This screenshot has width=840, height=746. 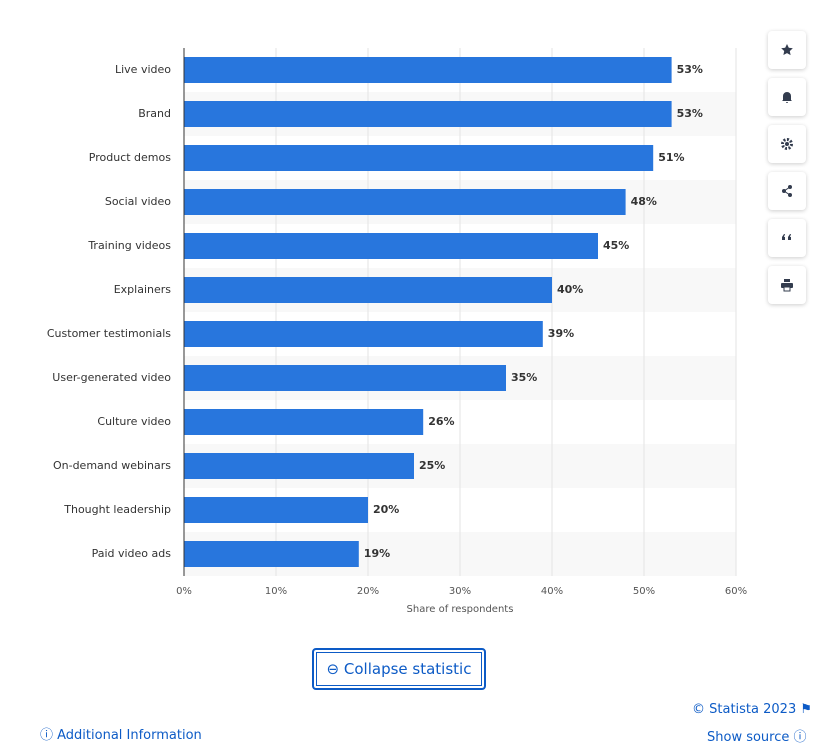 I want to click on collapse-button: ⊖ Collapse statistic, so click(x=399, y=669).